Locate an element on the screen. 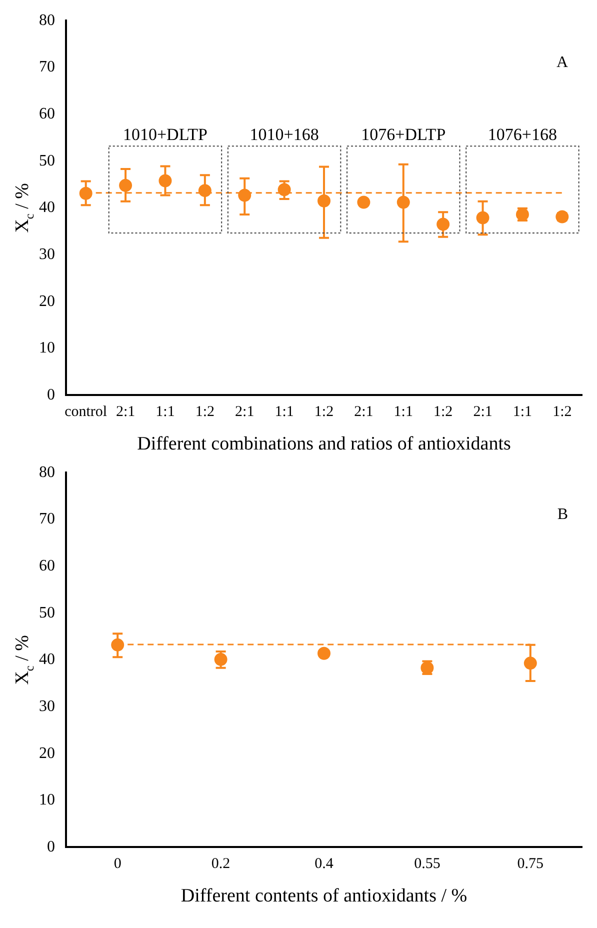 Image resolution: width=597 pixels, height=928 pixels. annotation: 1076+DLTP is located at coordinates (403, 134).